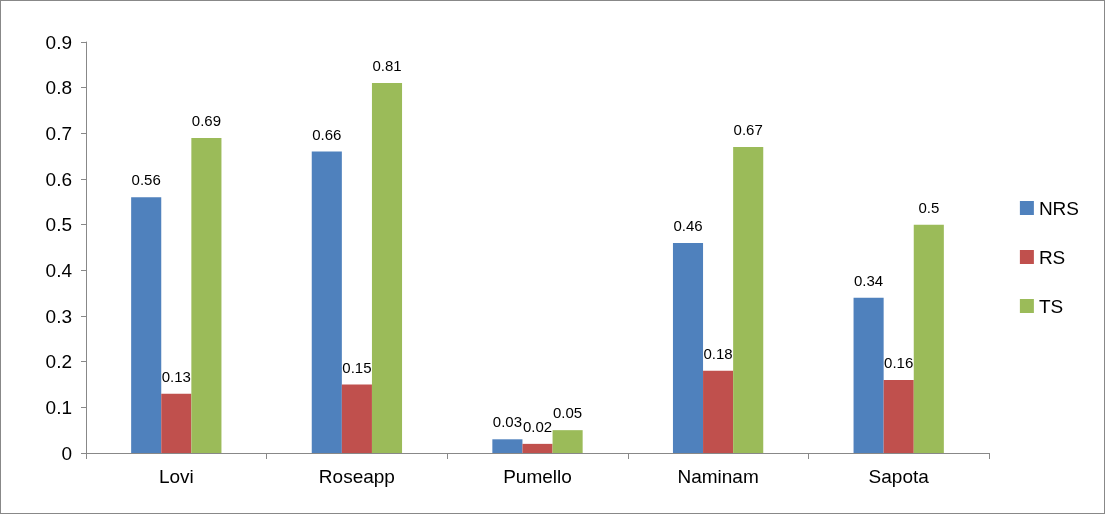  Describe the element at coordinates (869, 280) in the screenshot. I see `data-label: 0.34` at that location.